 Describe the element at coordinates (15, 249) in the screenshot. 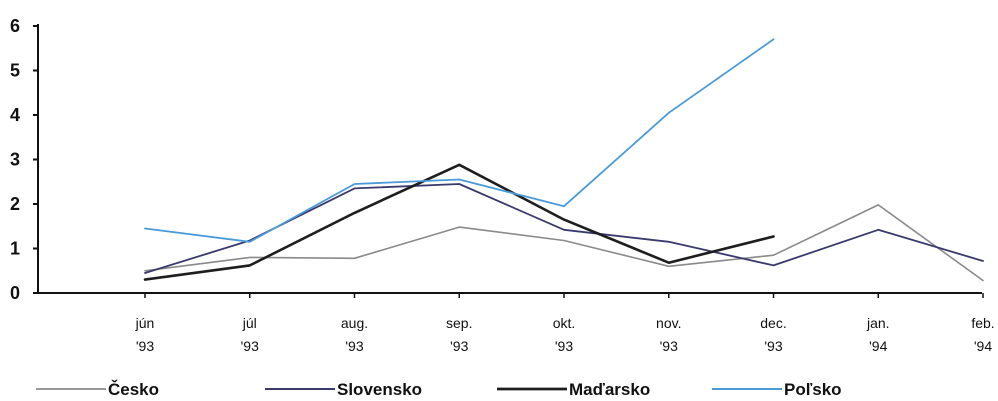

I see `y-tick-label: 1` at that location.